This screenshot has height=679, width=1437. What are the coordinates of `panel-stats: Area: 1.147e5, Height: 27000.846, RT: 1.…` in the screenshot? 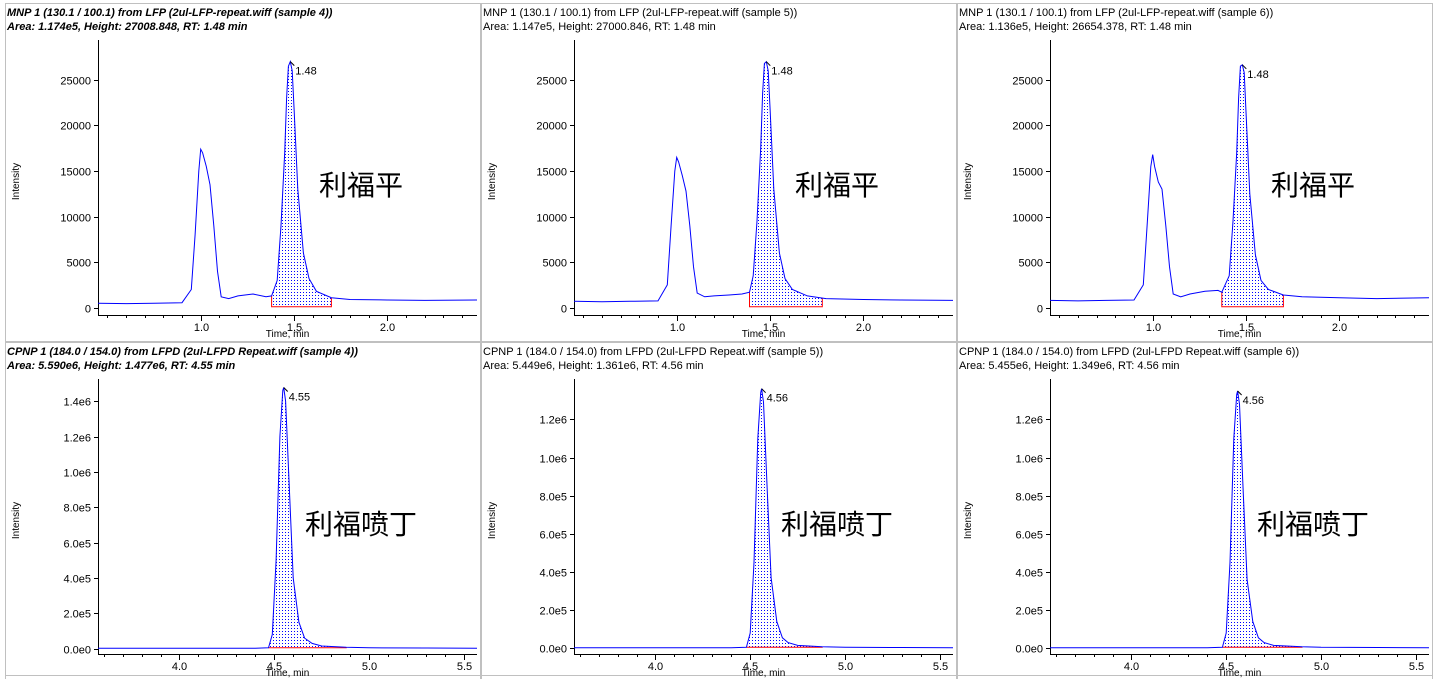 It's located at (599, 27).